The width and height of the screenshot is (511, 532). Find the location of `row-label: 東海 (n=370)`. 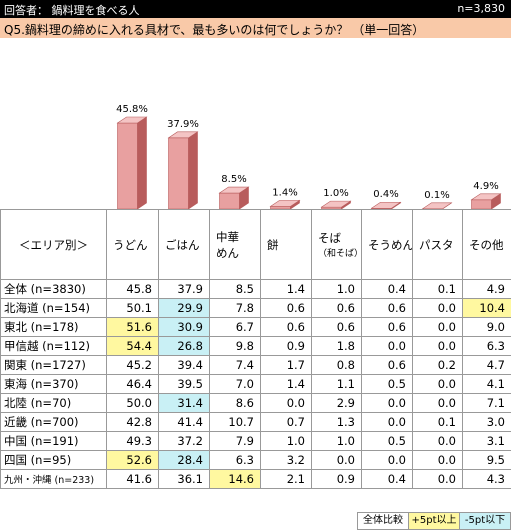

row-label: 東海 (n=370) is located at coordinates (53, 384).